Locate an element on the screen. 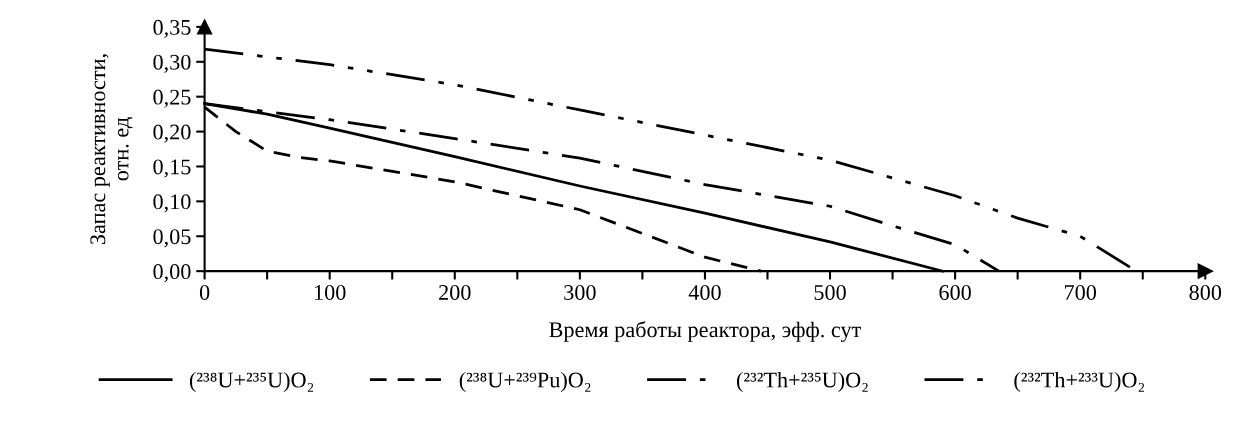 The image size is (1240, 427). y-tick-label: 0,05 is located at coordinates (172, 238).